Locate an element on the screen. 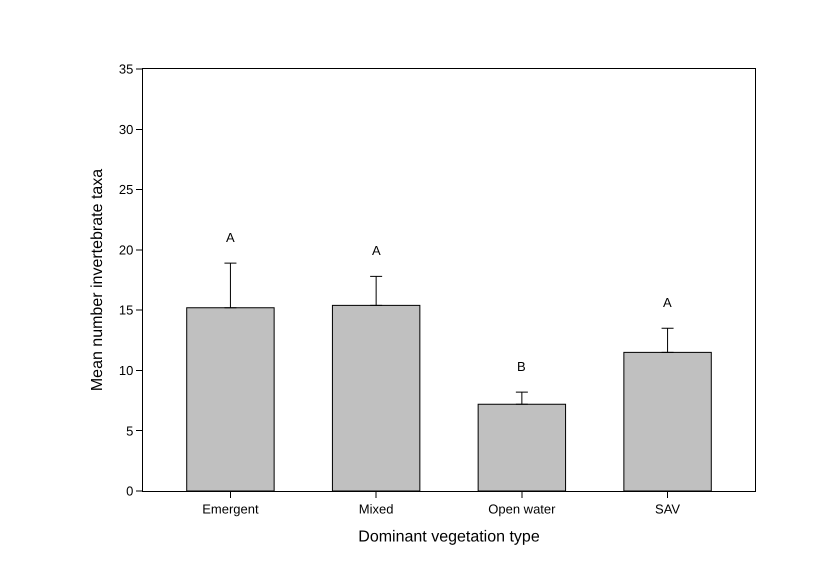  x-tick-label: Mixed is located at coordinates (376, 509).